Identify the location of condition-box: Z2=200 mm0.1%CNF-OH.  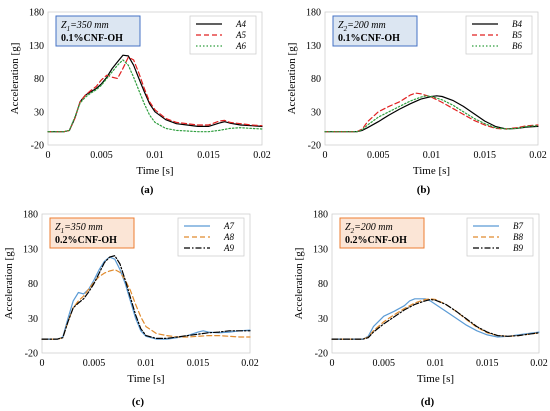
(375, 31).